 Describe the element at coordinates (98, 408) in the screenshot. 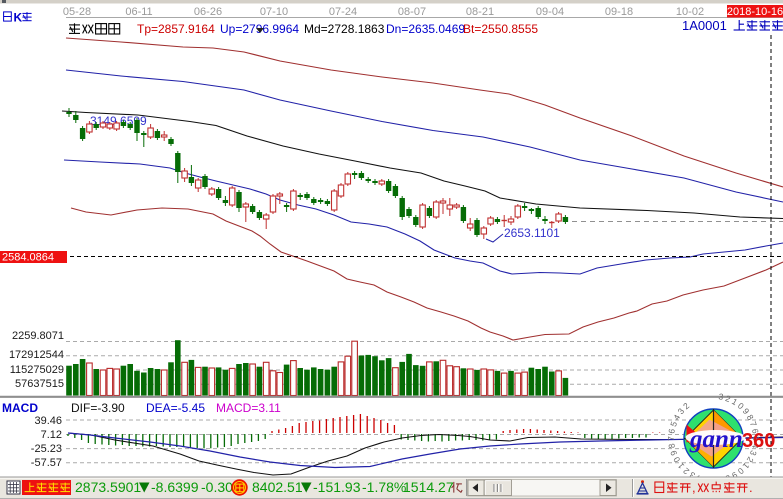

I see `svg-text: DIF=-3.90` at that location.